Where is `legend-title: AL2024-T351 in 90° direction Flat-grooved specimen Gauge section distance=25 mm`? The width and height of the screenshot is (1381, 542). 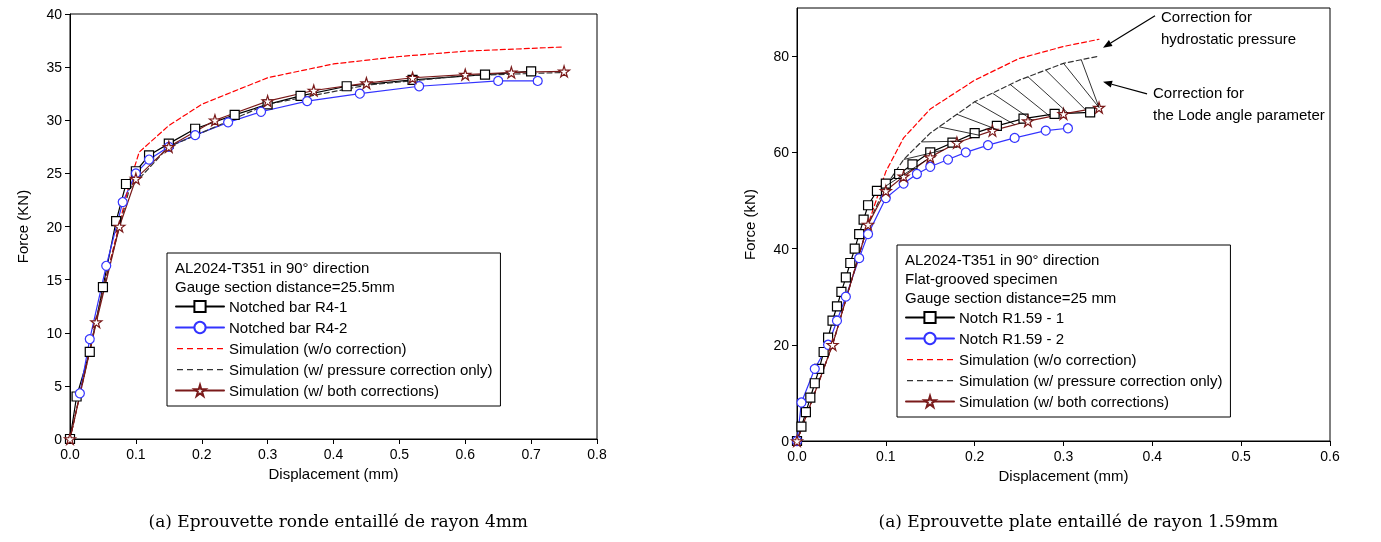 legend-title: AL2024-T351 in 90° direction Flat-grooved specimen Gauge section distance=25 mm is located at coordinates (1011, 278).